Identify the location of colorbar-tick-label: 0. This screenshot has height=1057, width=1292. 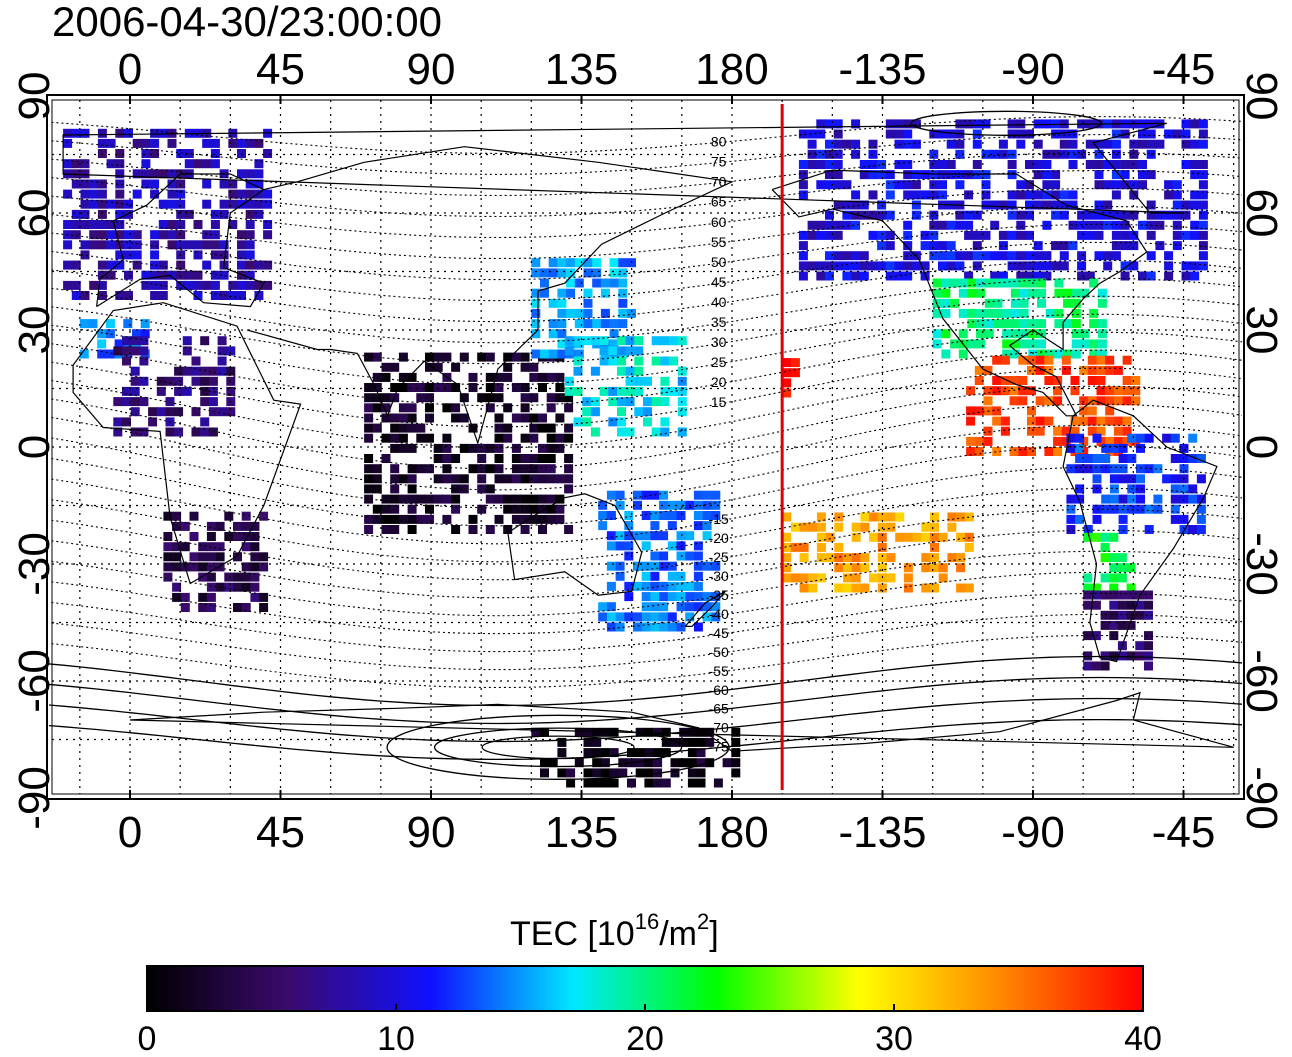
(147, 1038).